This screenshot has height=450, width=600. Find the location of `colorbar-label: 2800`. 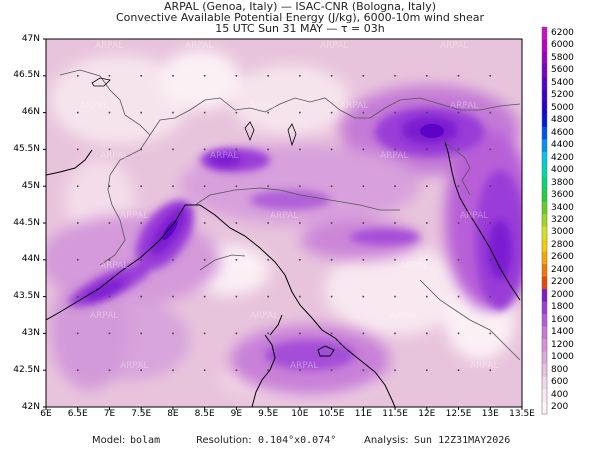

colorbar-label: 2800 is located at coordinates (562, 244).